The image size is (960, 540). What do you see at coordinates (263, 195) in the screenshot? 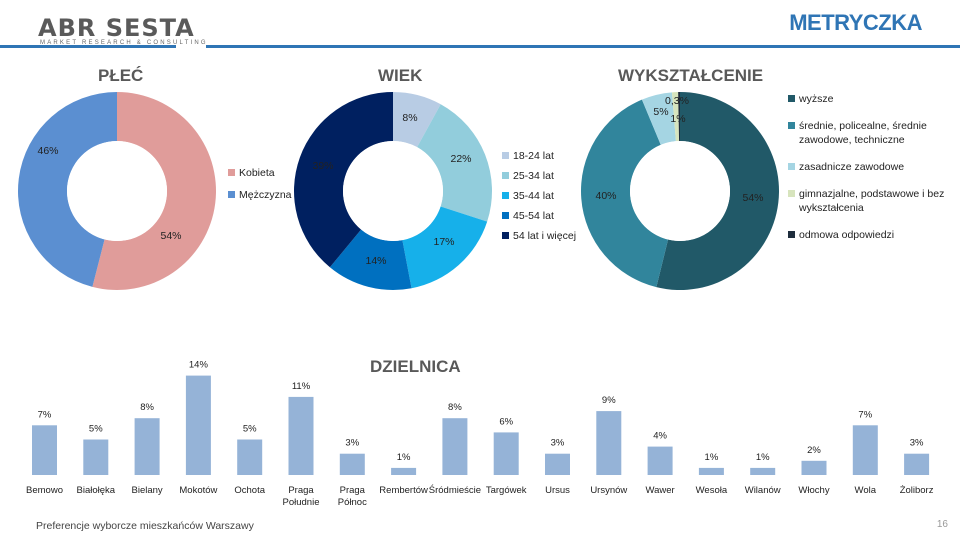
I see `gender-legend-item: Mężczyzna` at bounding box center [263, 195].